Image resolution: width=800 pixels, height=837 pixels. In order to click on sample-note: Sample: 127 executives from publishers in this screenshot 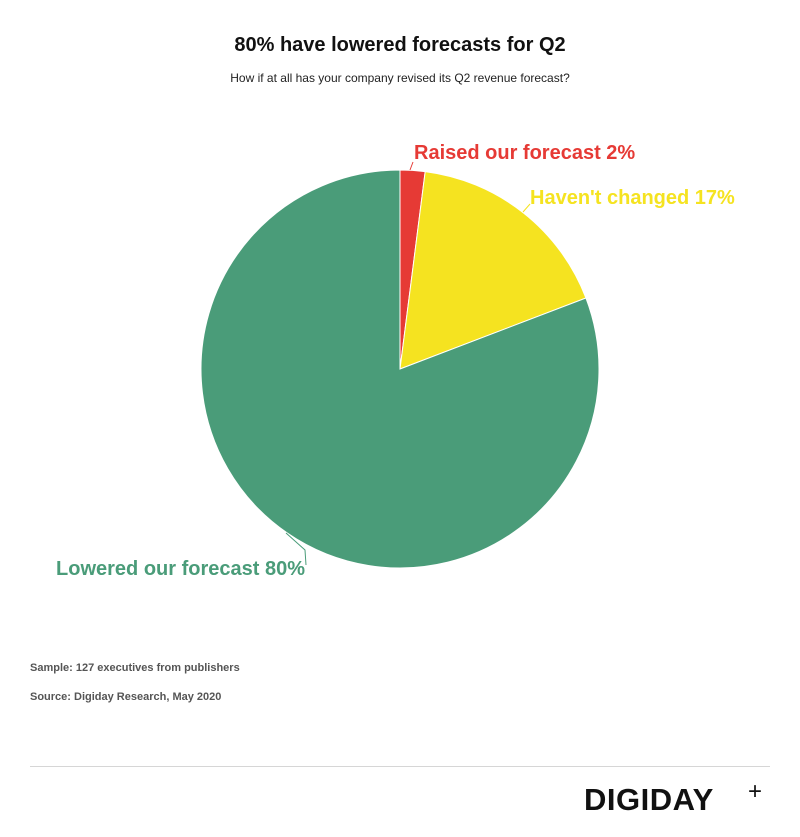, I will do `click(135, 668)`.